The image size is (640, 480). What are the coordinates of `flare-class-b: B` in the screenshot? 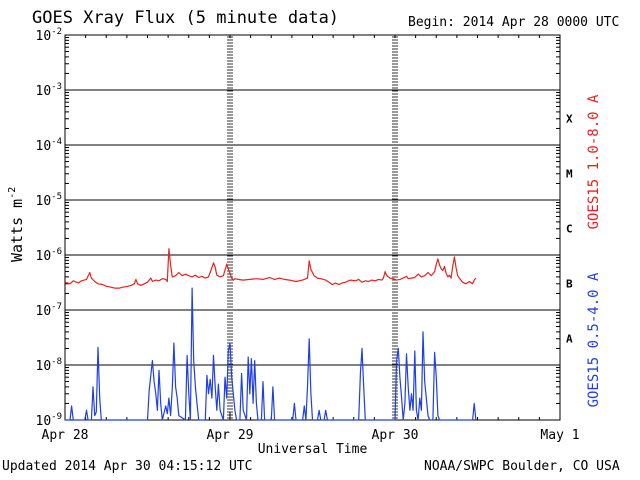 It's located at (569, 284).